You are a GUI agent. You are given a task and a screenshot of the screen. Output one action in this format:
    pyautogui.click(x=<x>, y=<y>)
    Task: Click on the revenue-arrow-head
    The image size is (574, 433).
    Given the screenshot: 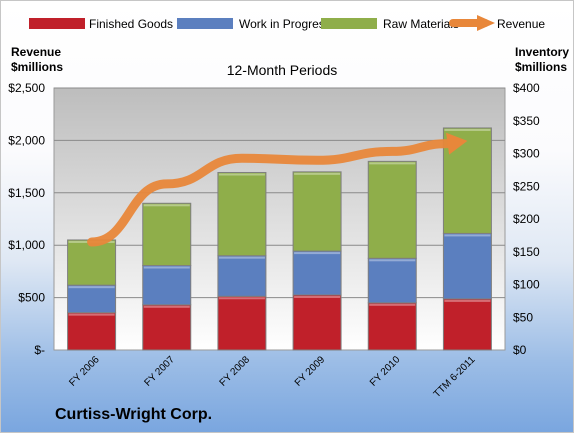 What is the action you would take?
    pyautogui.click(x=457, y=143)
    